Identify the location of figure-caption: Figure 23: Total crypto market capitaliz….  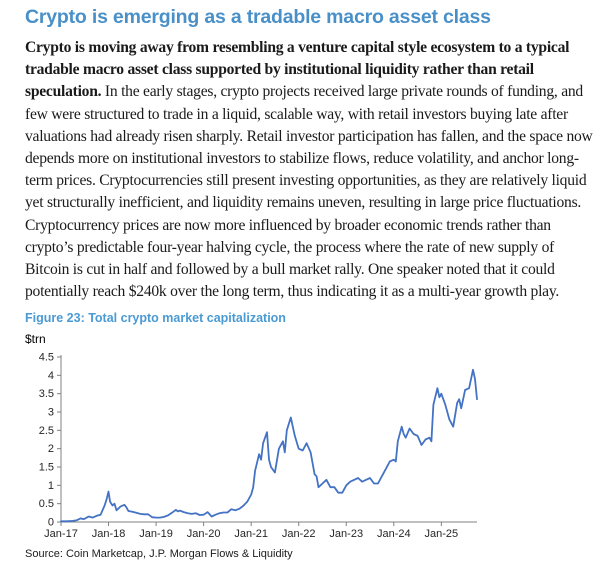
(155, 318).